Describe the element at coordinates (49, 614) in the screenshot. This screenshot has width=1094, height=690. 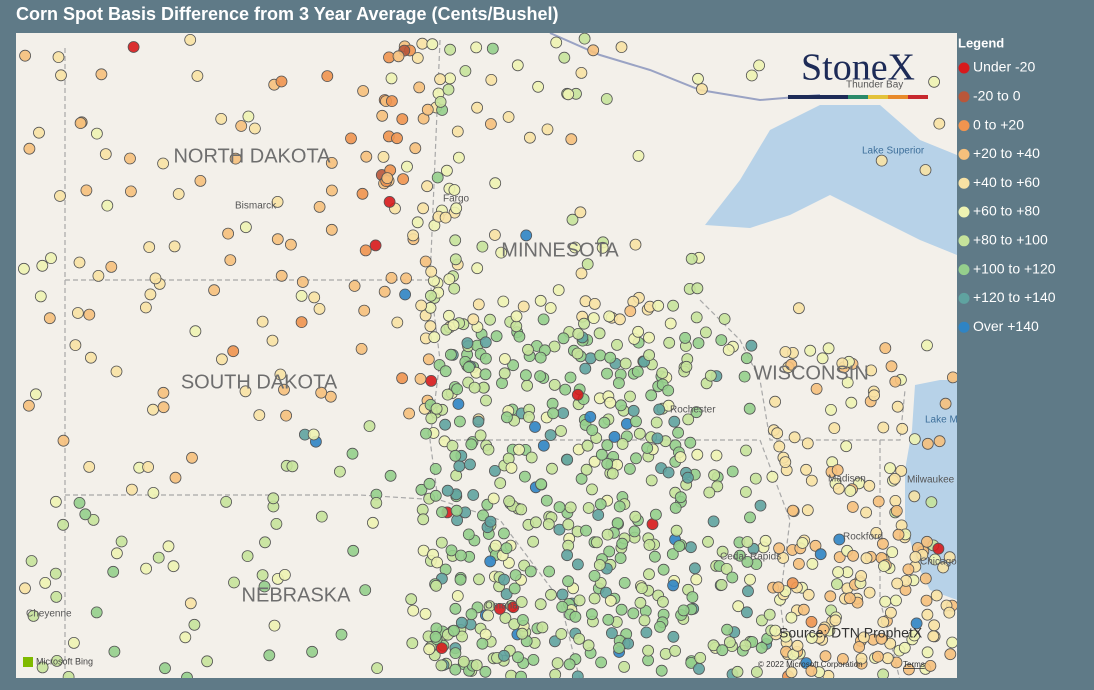
I see `city-label: Cheyenne` at that location.